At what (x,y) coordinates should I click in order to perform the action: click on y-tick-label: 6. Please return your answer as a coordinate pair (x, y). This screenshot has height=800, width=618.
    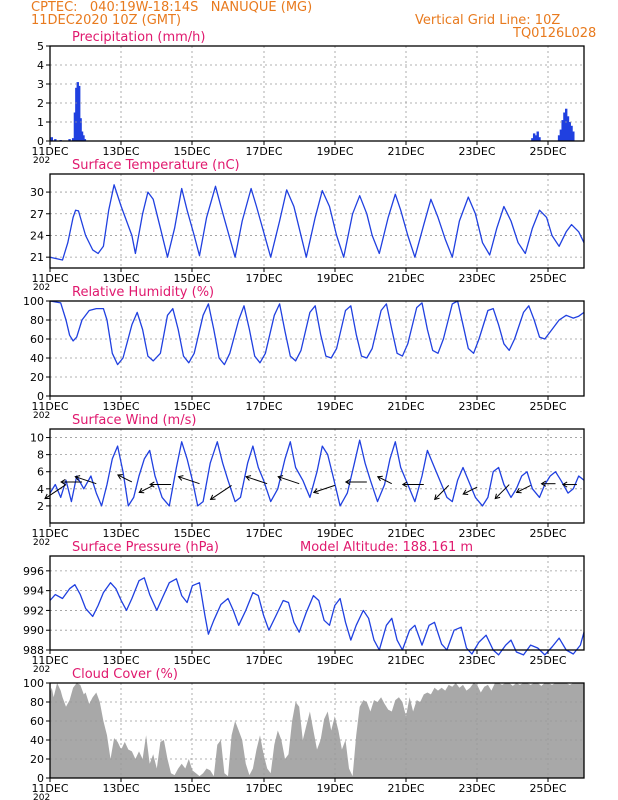
    Looking at the image, I should click on (40, 472).